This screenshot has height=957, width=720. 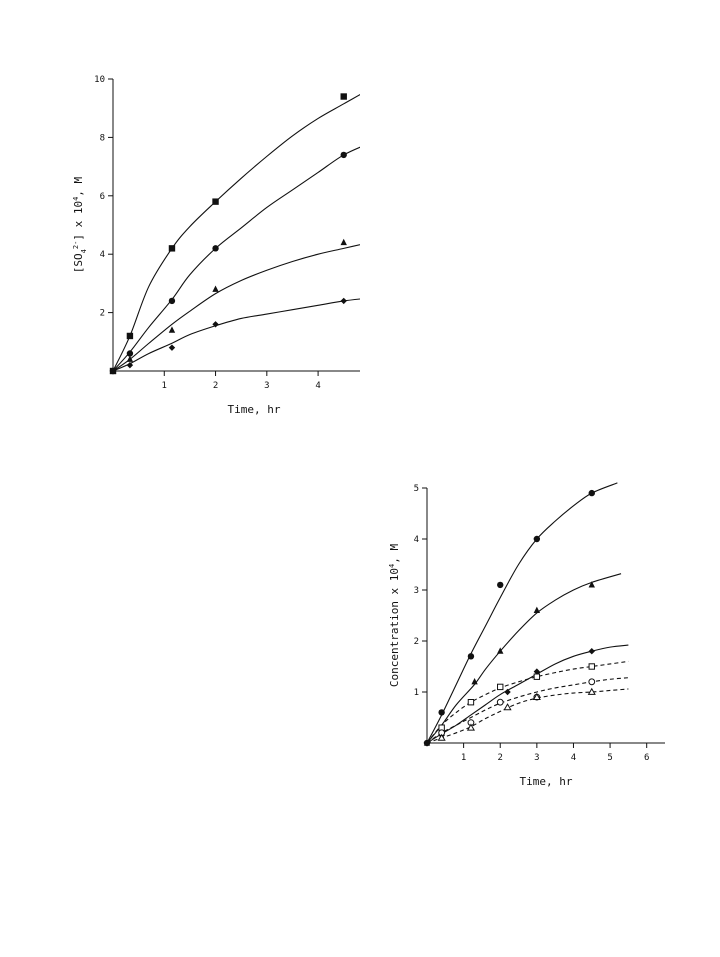 I want to click on x-tick-label: 5, so click(x=609, y=758).